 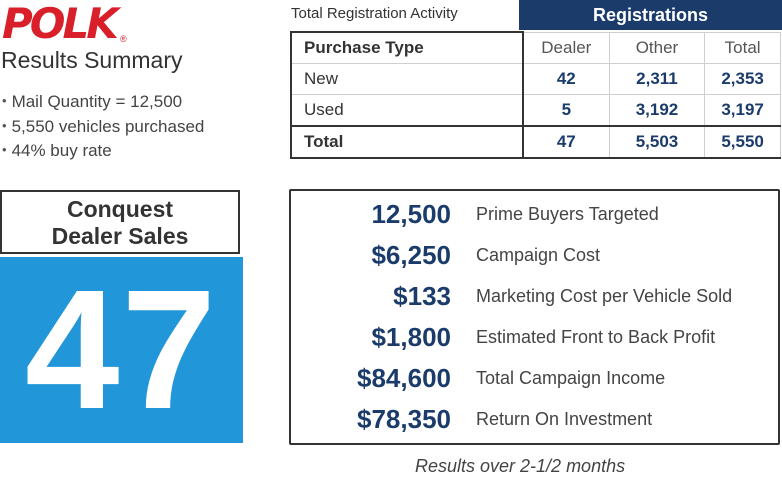 I want to click on metric-label: Campaign Cost, so click(x=538, y=255).